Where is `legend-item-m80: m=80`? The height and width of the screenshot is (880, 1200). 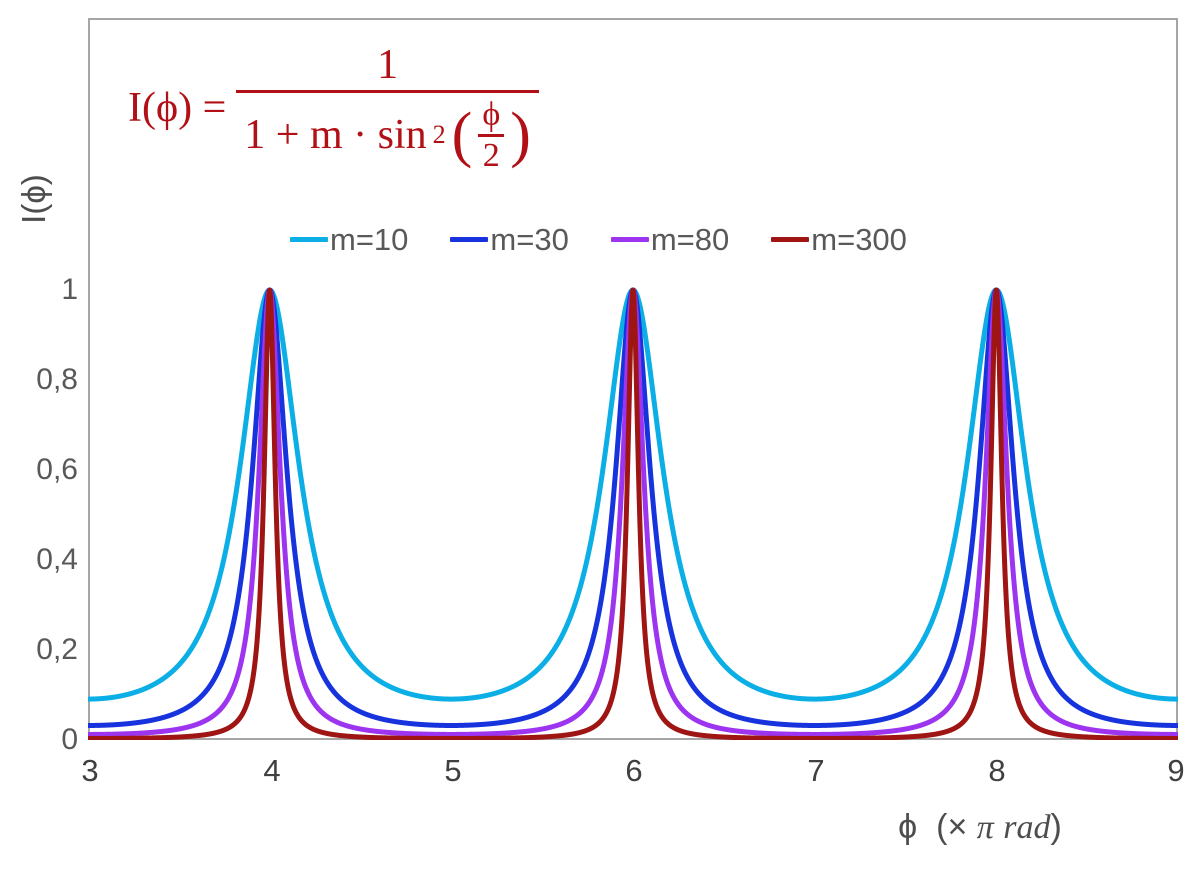 legend-item-m80: m=80 is located at coordinates (670, 239).